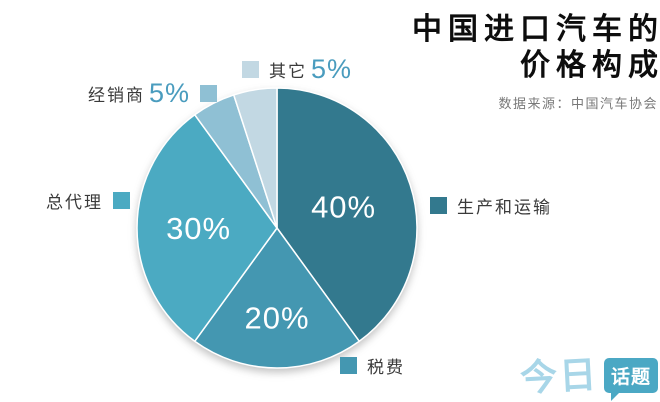 The image size is (660, 402). What do you see at coordinates (504, 207) in the screenshot?
I see `legend-production-label: 生产和运输` at bounding box center [504, 207].